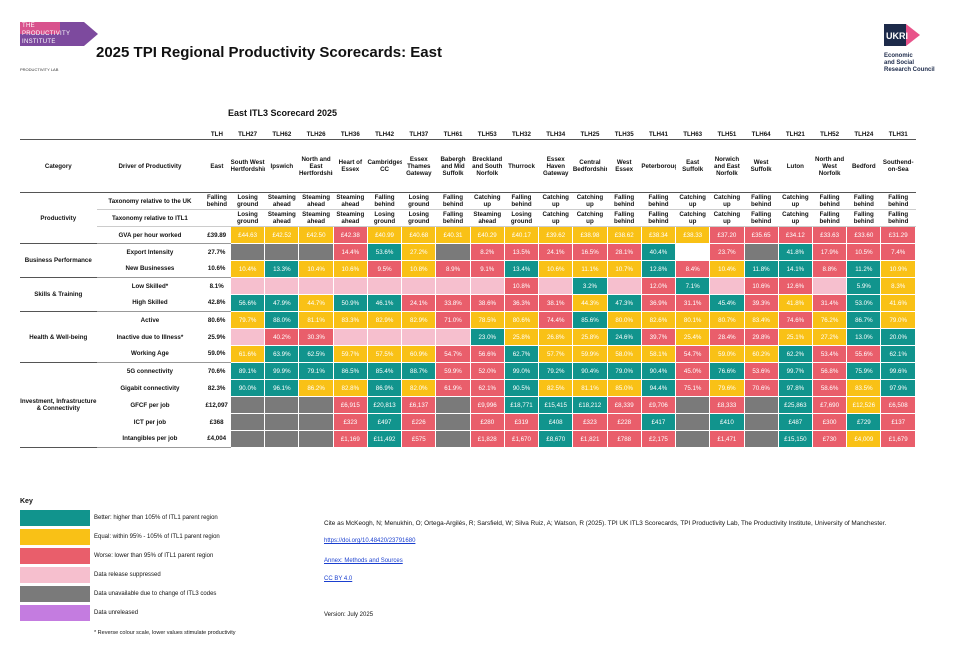  I want to click on score-cell: £34.12, so click(795, 235).